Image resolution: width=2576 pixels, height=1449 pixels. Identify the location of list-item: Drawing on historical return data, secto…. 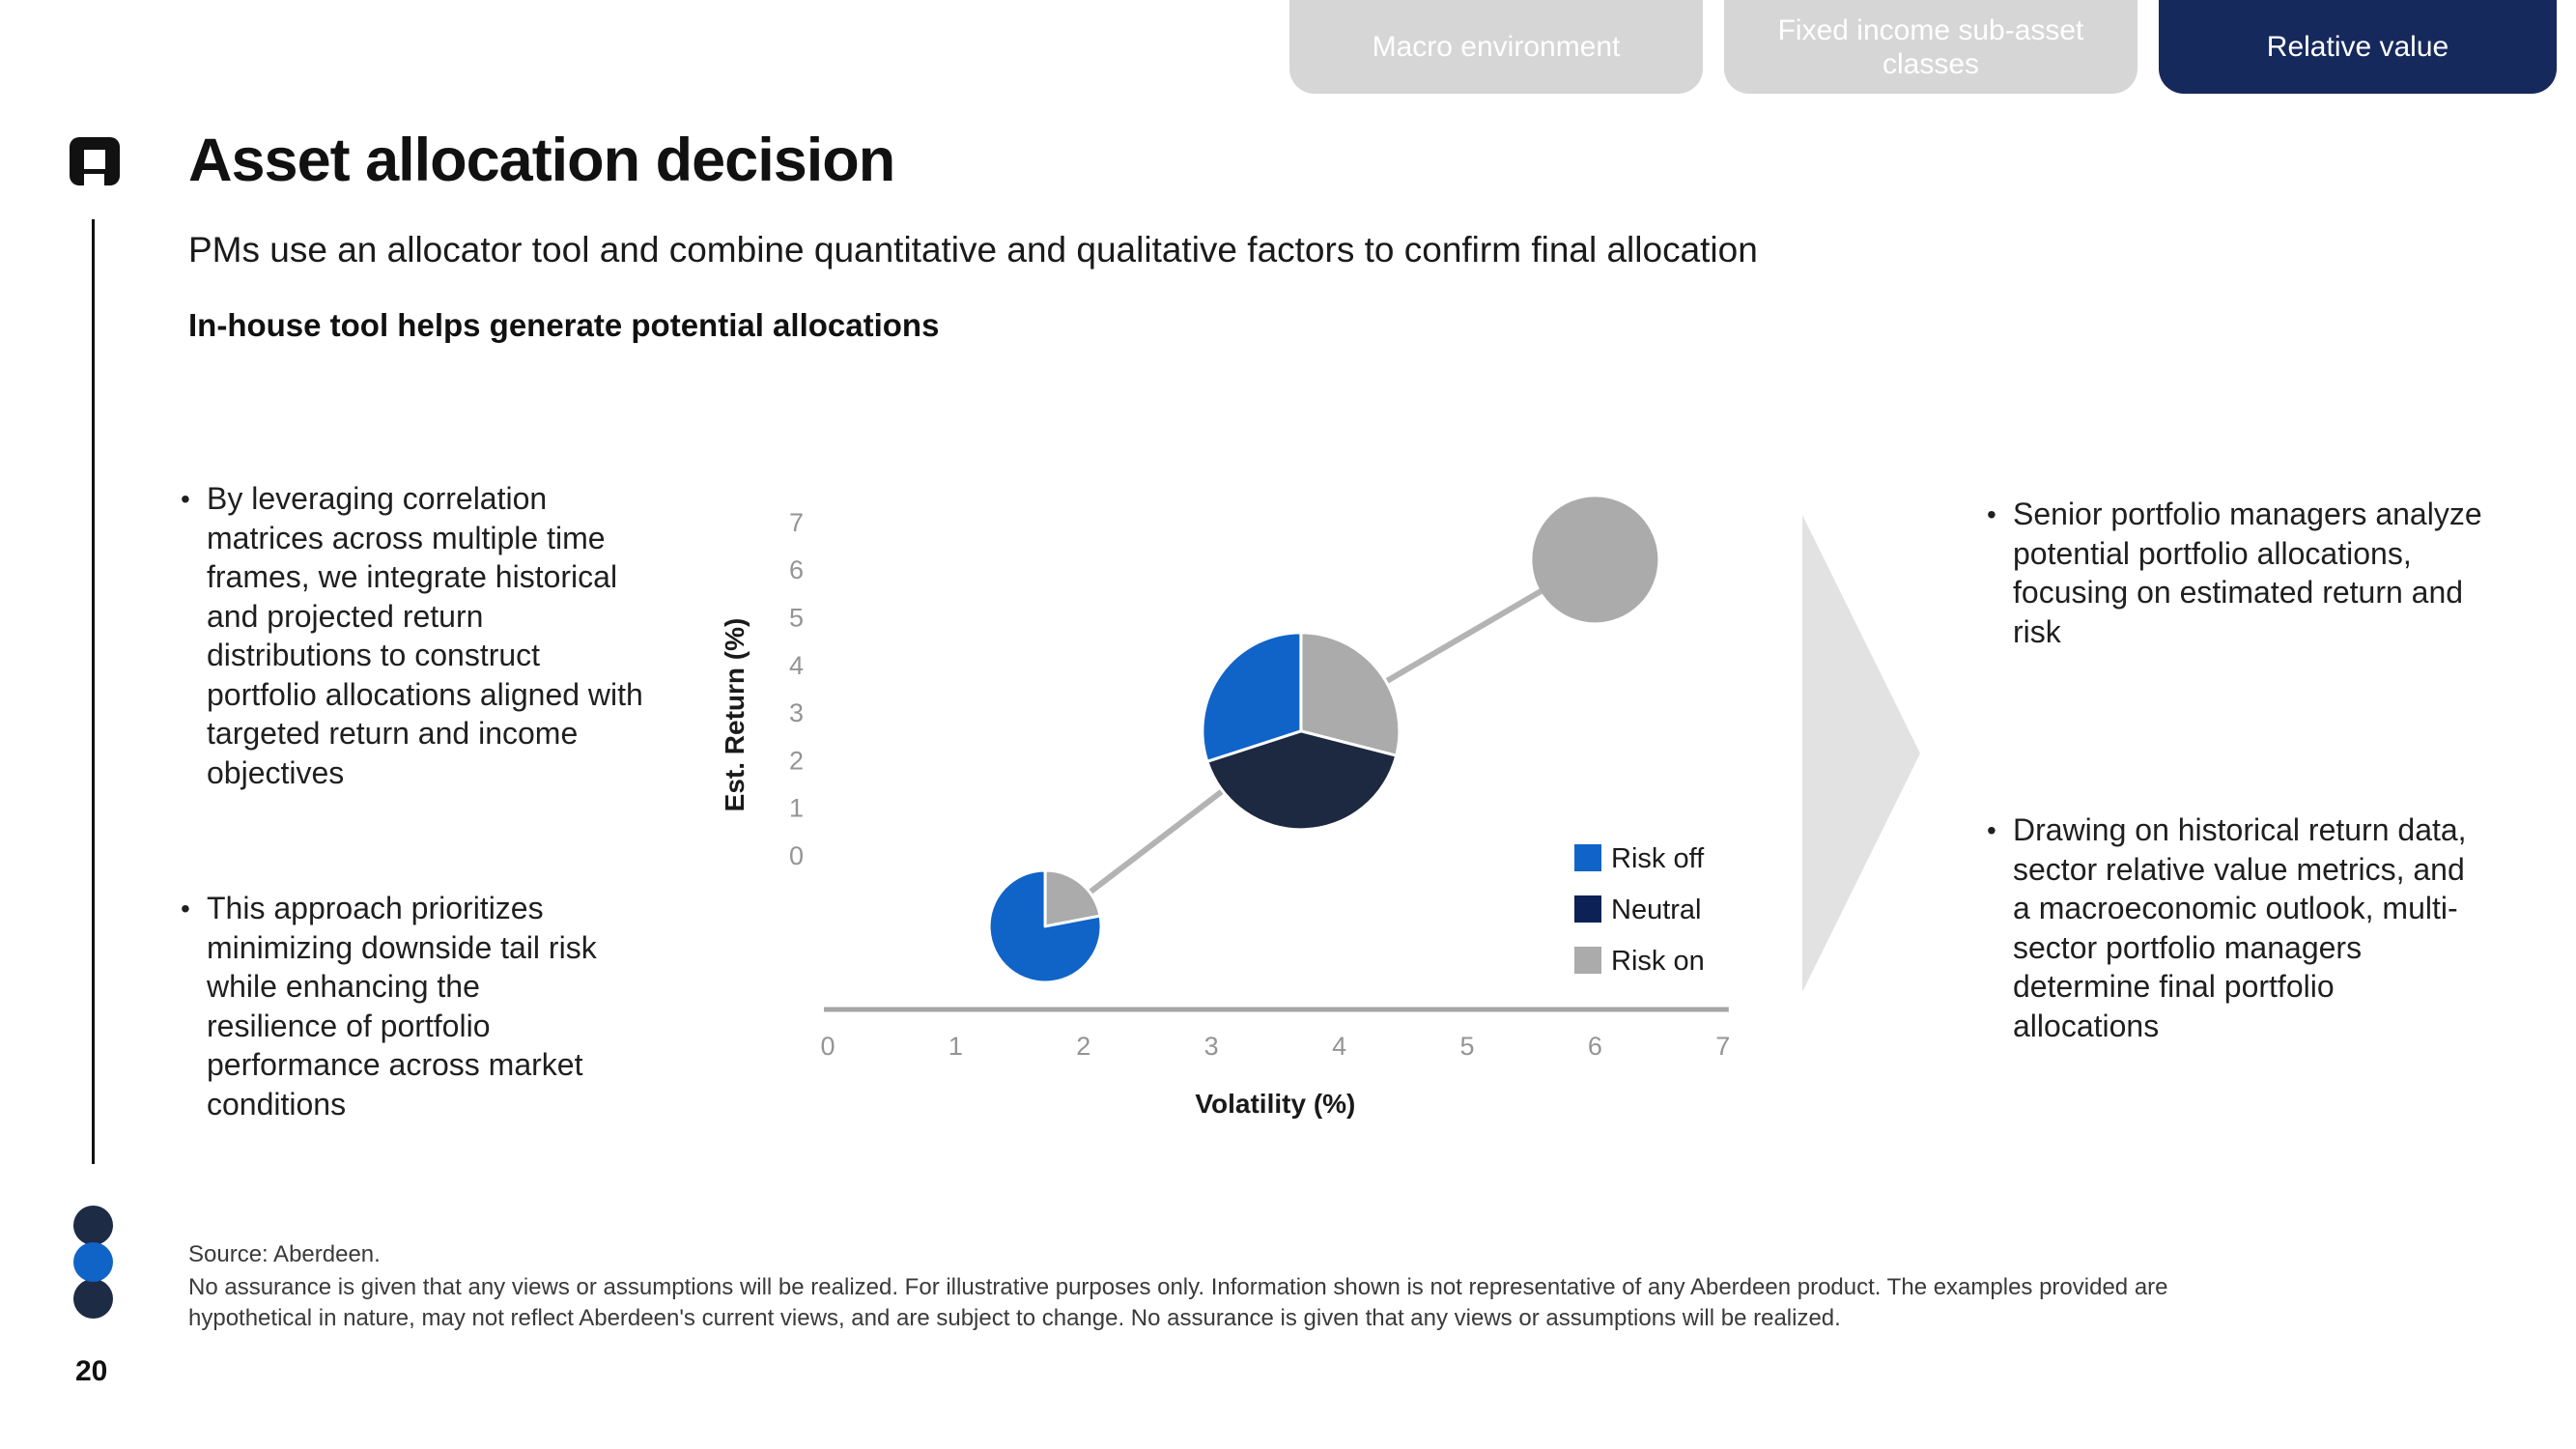
(2276, 927).